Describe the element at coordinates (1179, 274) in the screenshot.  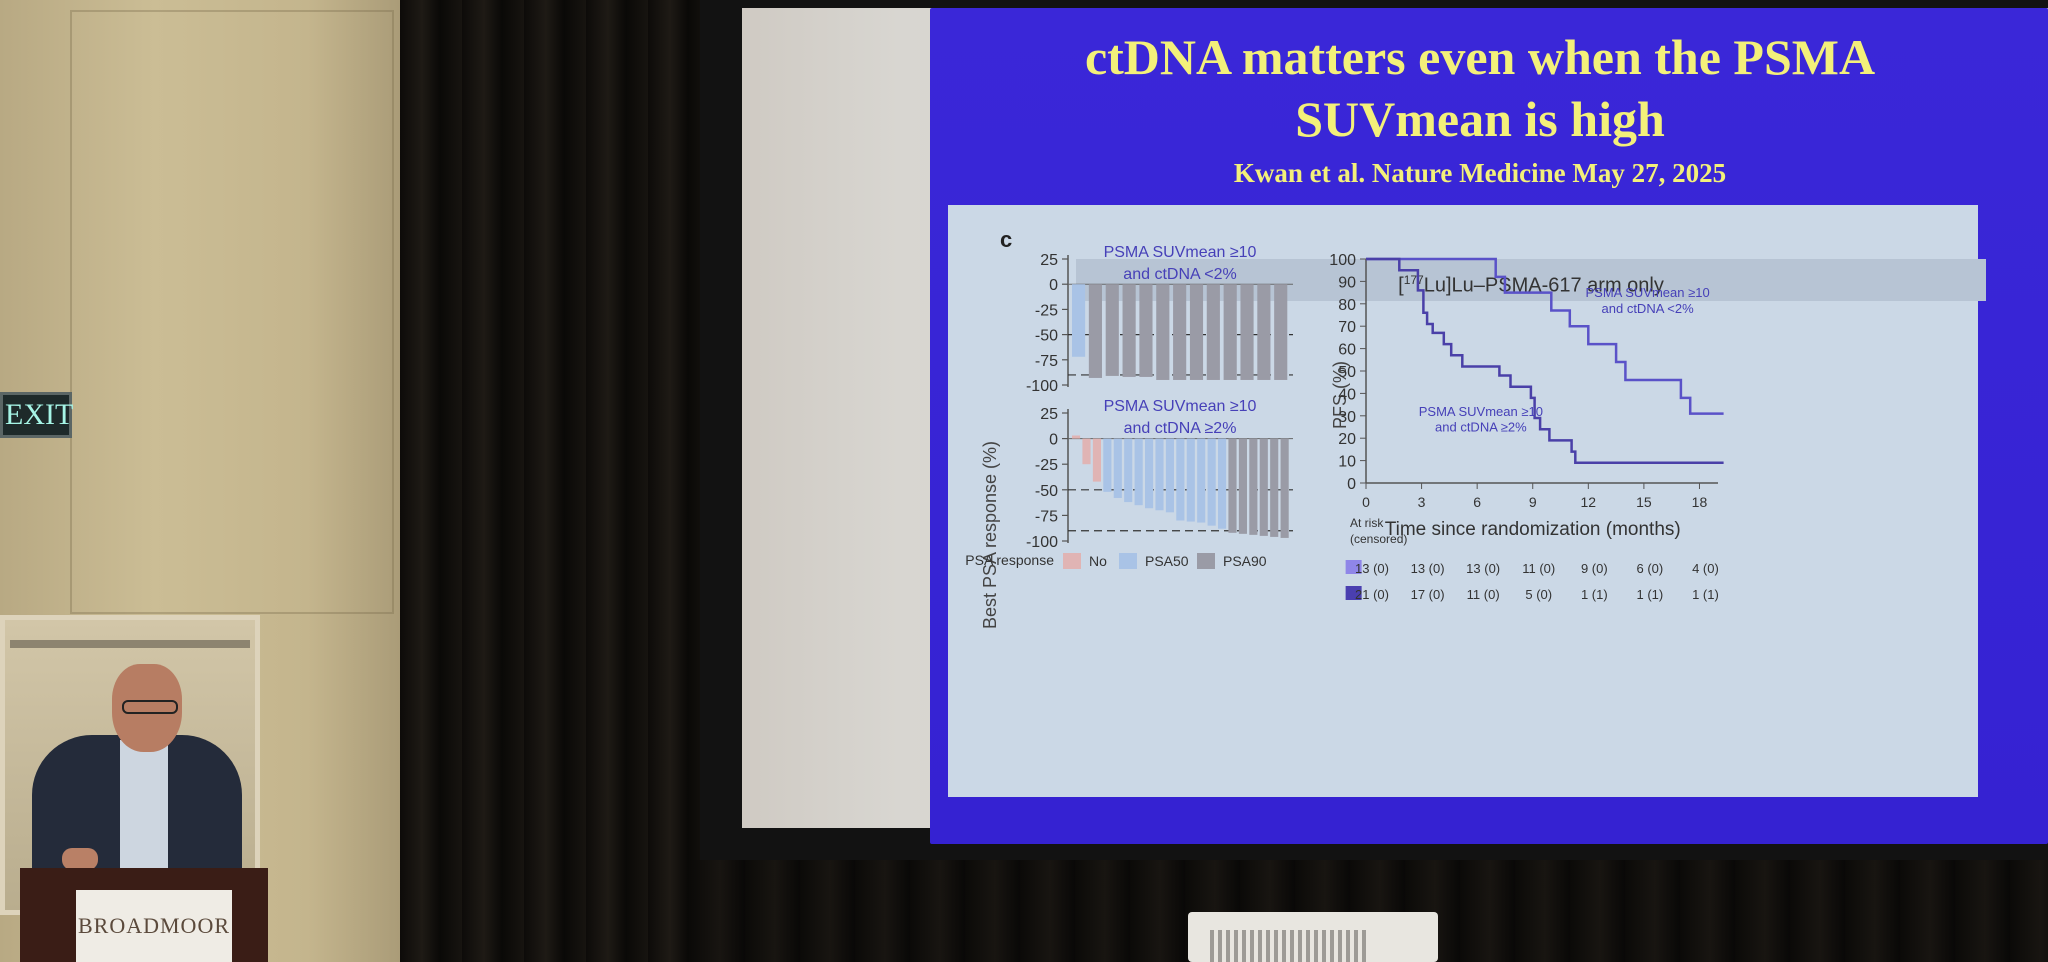
I see `waterfall-top-annotation-line2: and ctDNA <2%` at that location.